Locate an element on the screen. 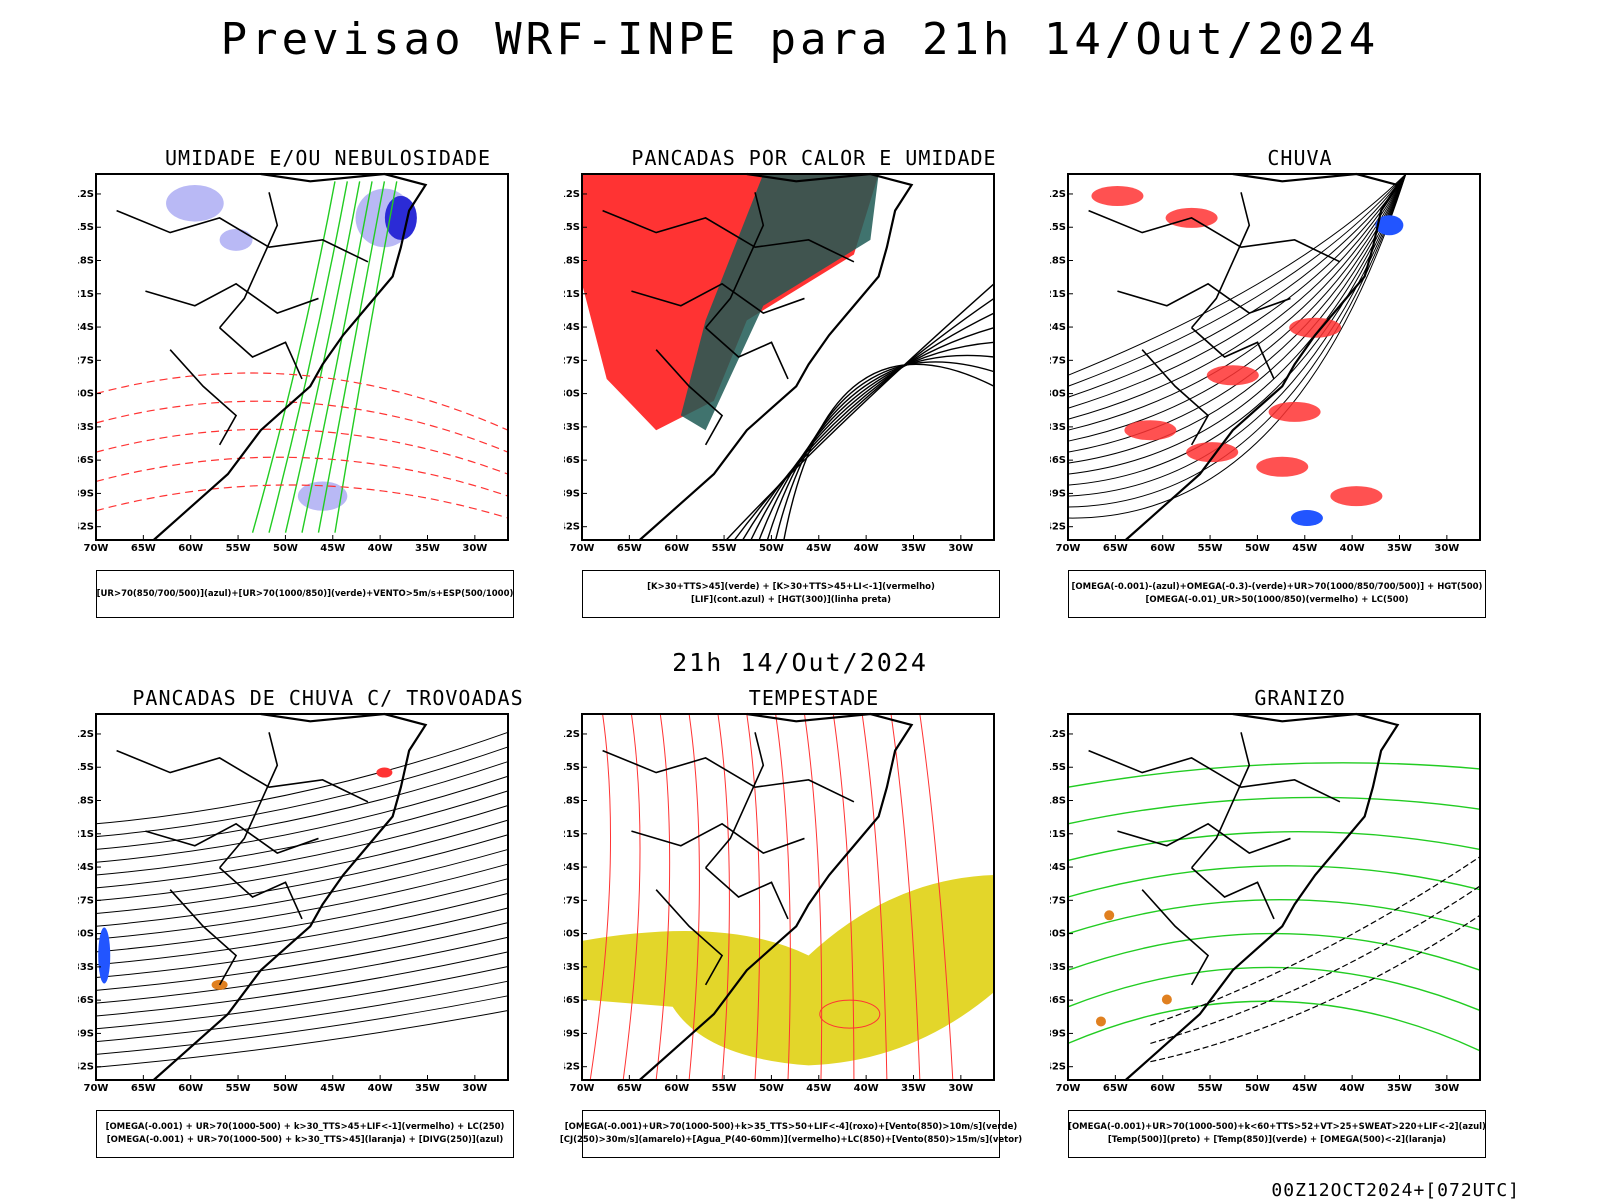  lat-label: 33S is located at coordinates (572, 967).